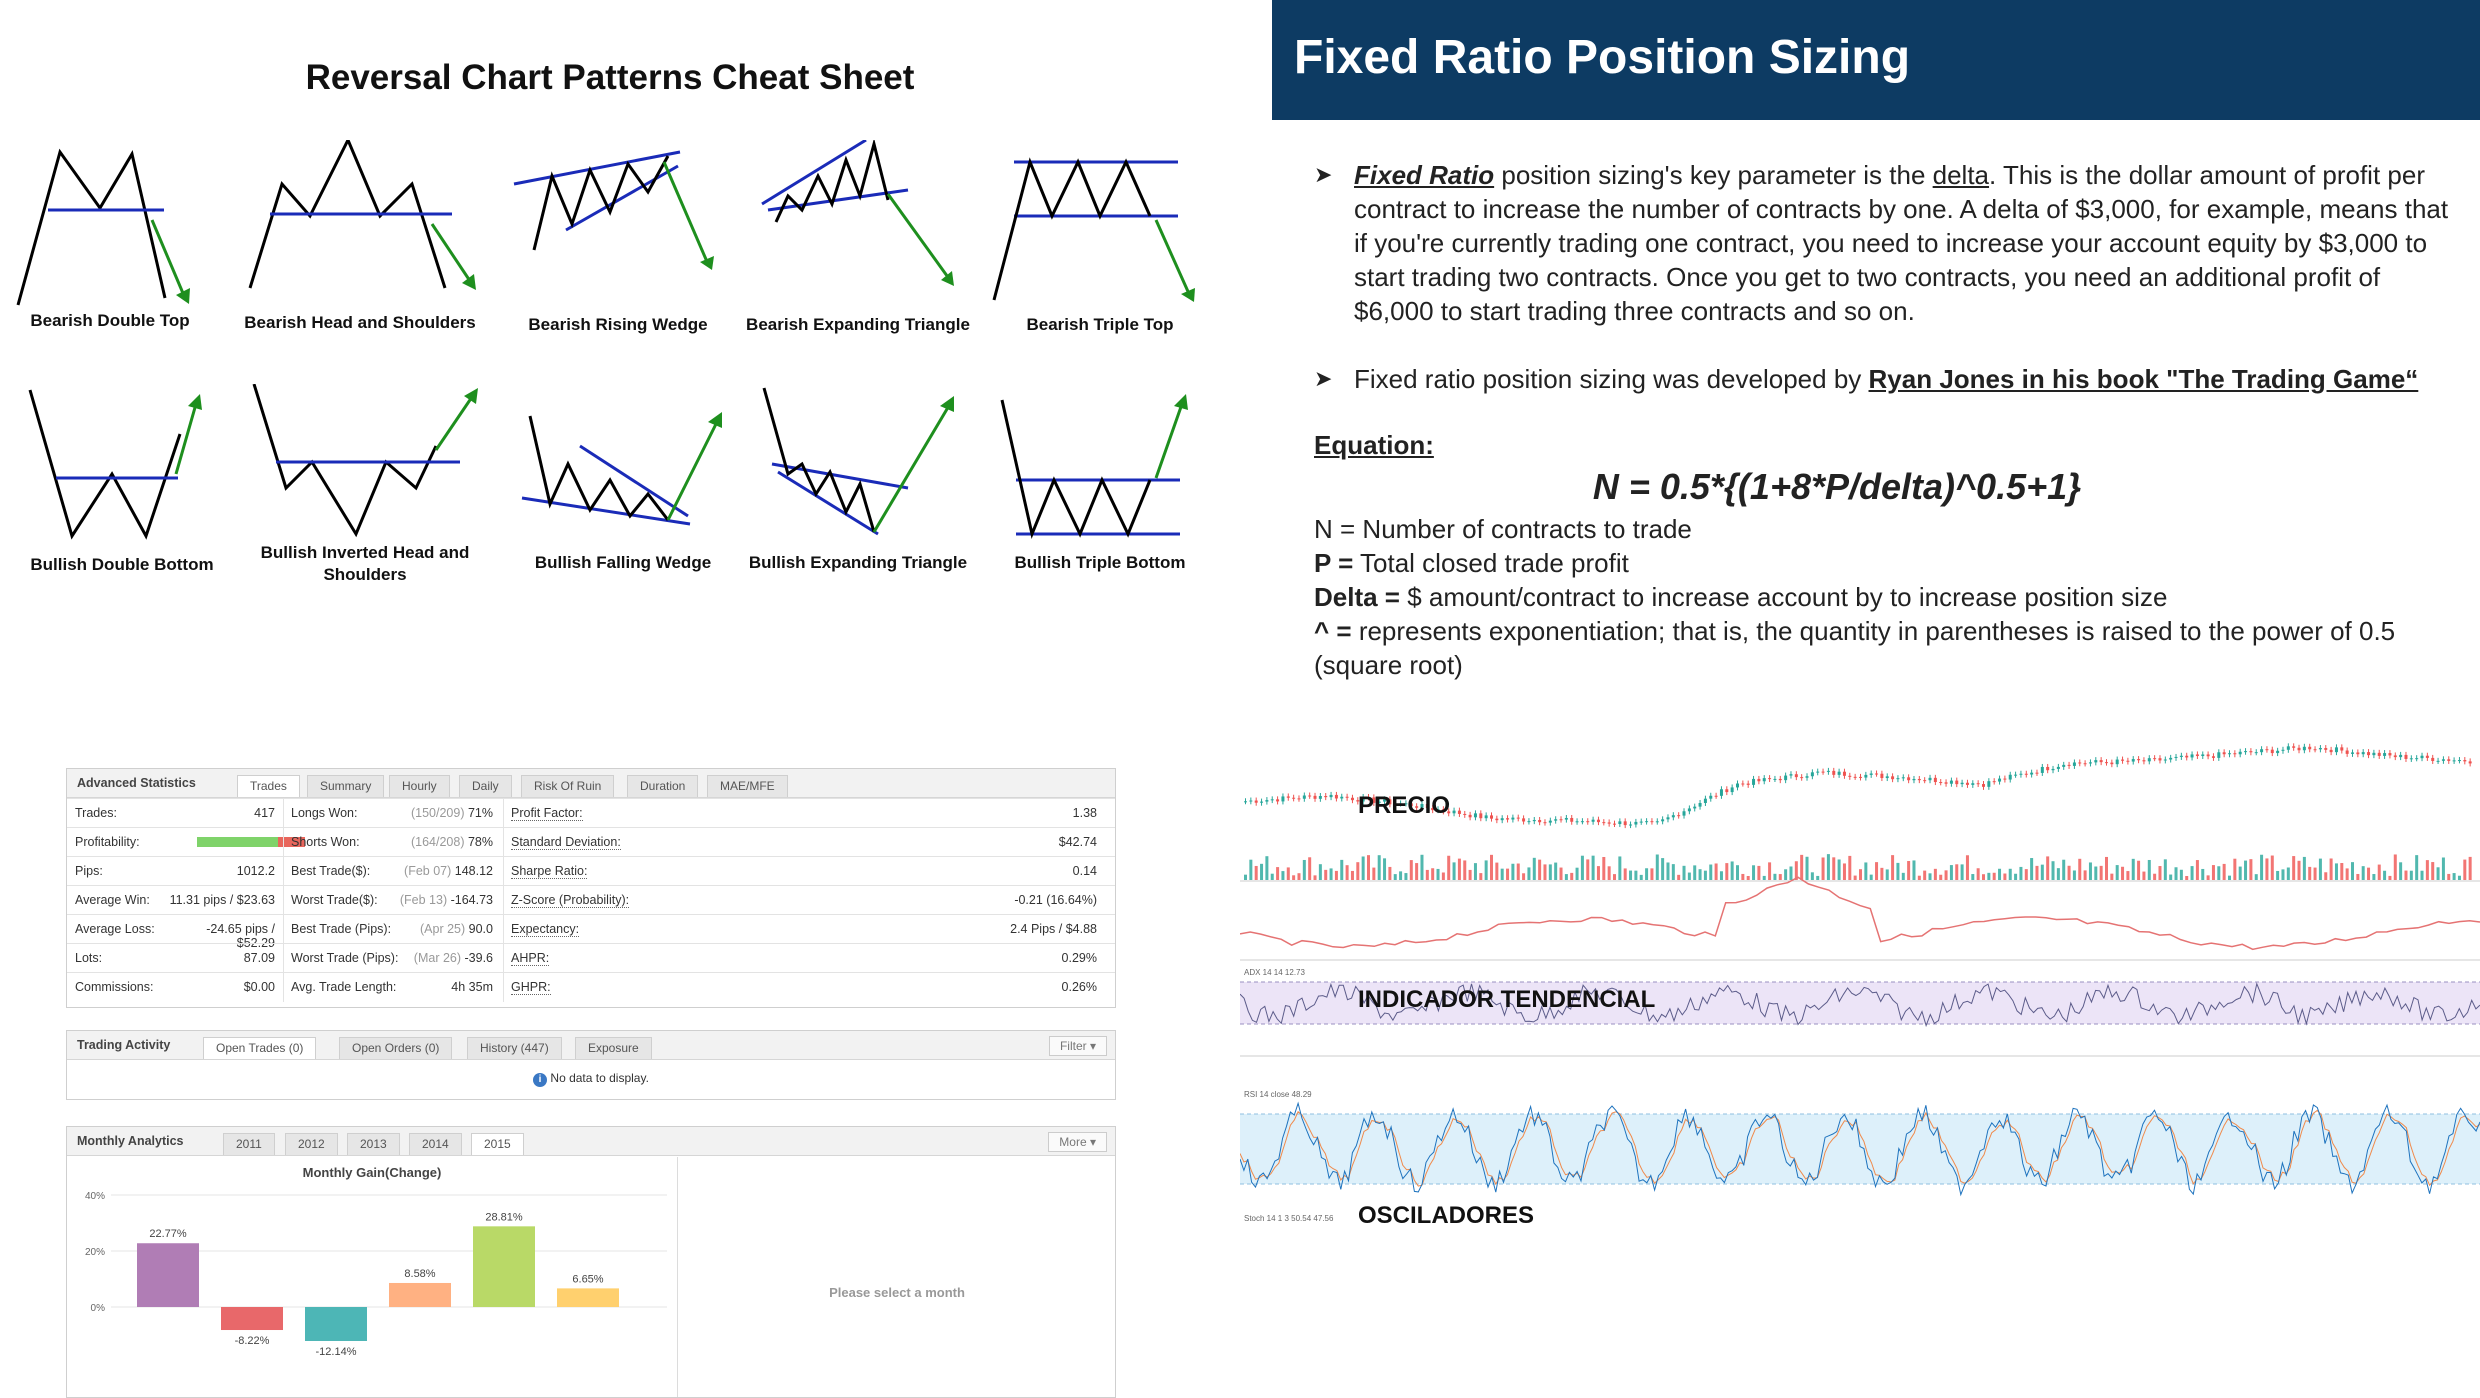  Describe the element at coordinates (1077, 1142) in the screenshot. I see `more-dropdown: More ▾` at that location.